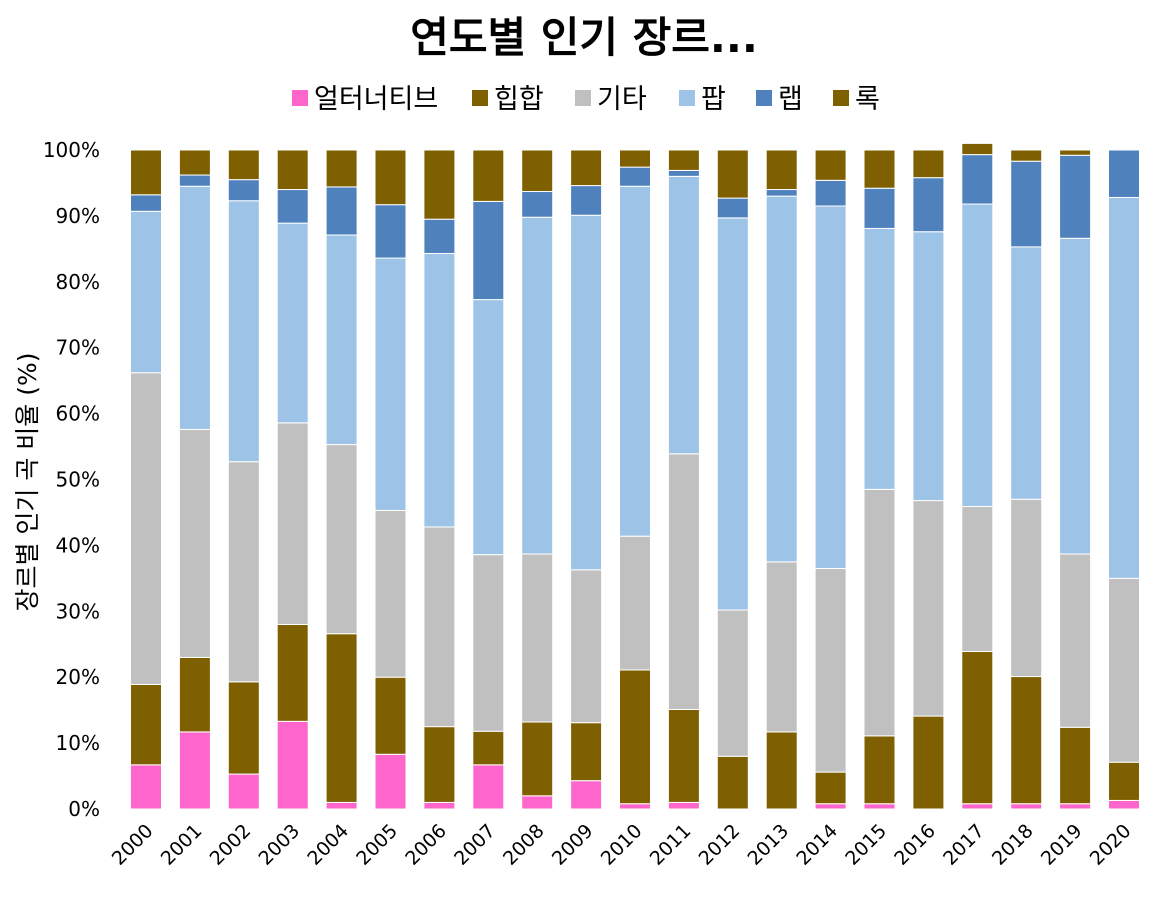  Describe the element at coordinates (671, 845) in the screenshot. I see `x-tick-label: 2011` at that location.